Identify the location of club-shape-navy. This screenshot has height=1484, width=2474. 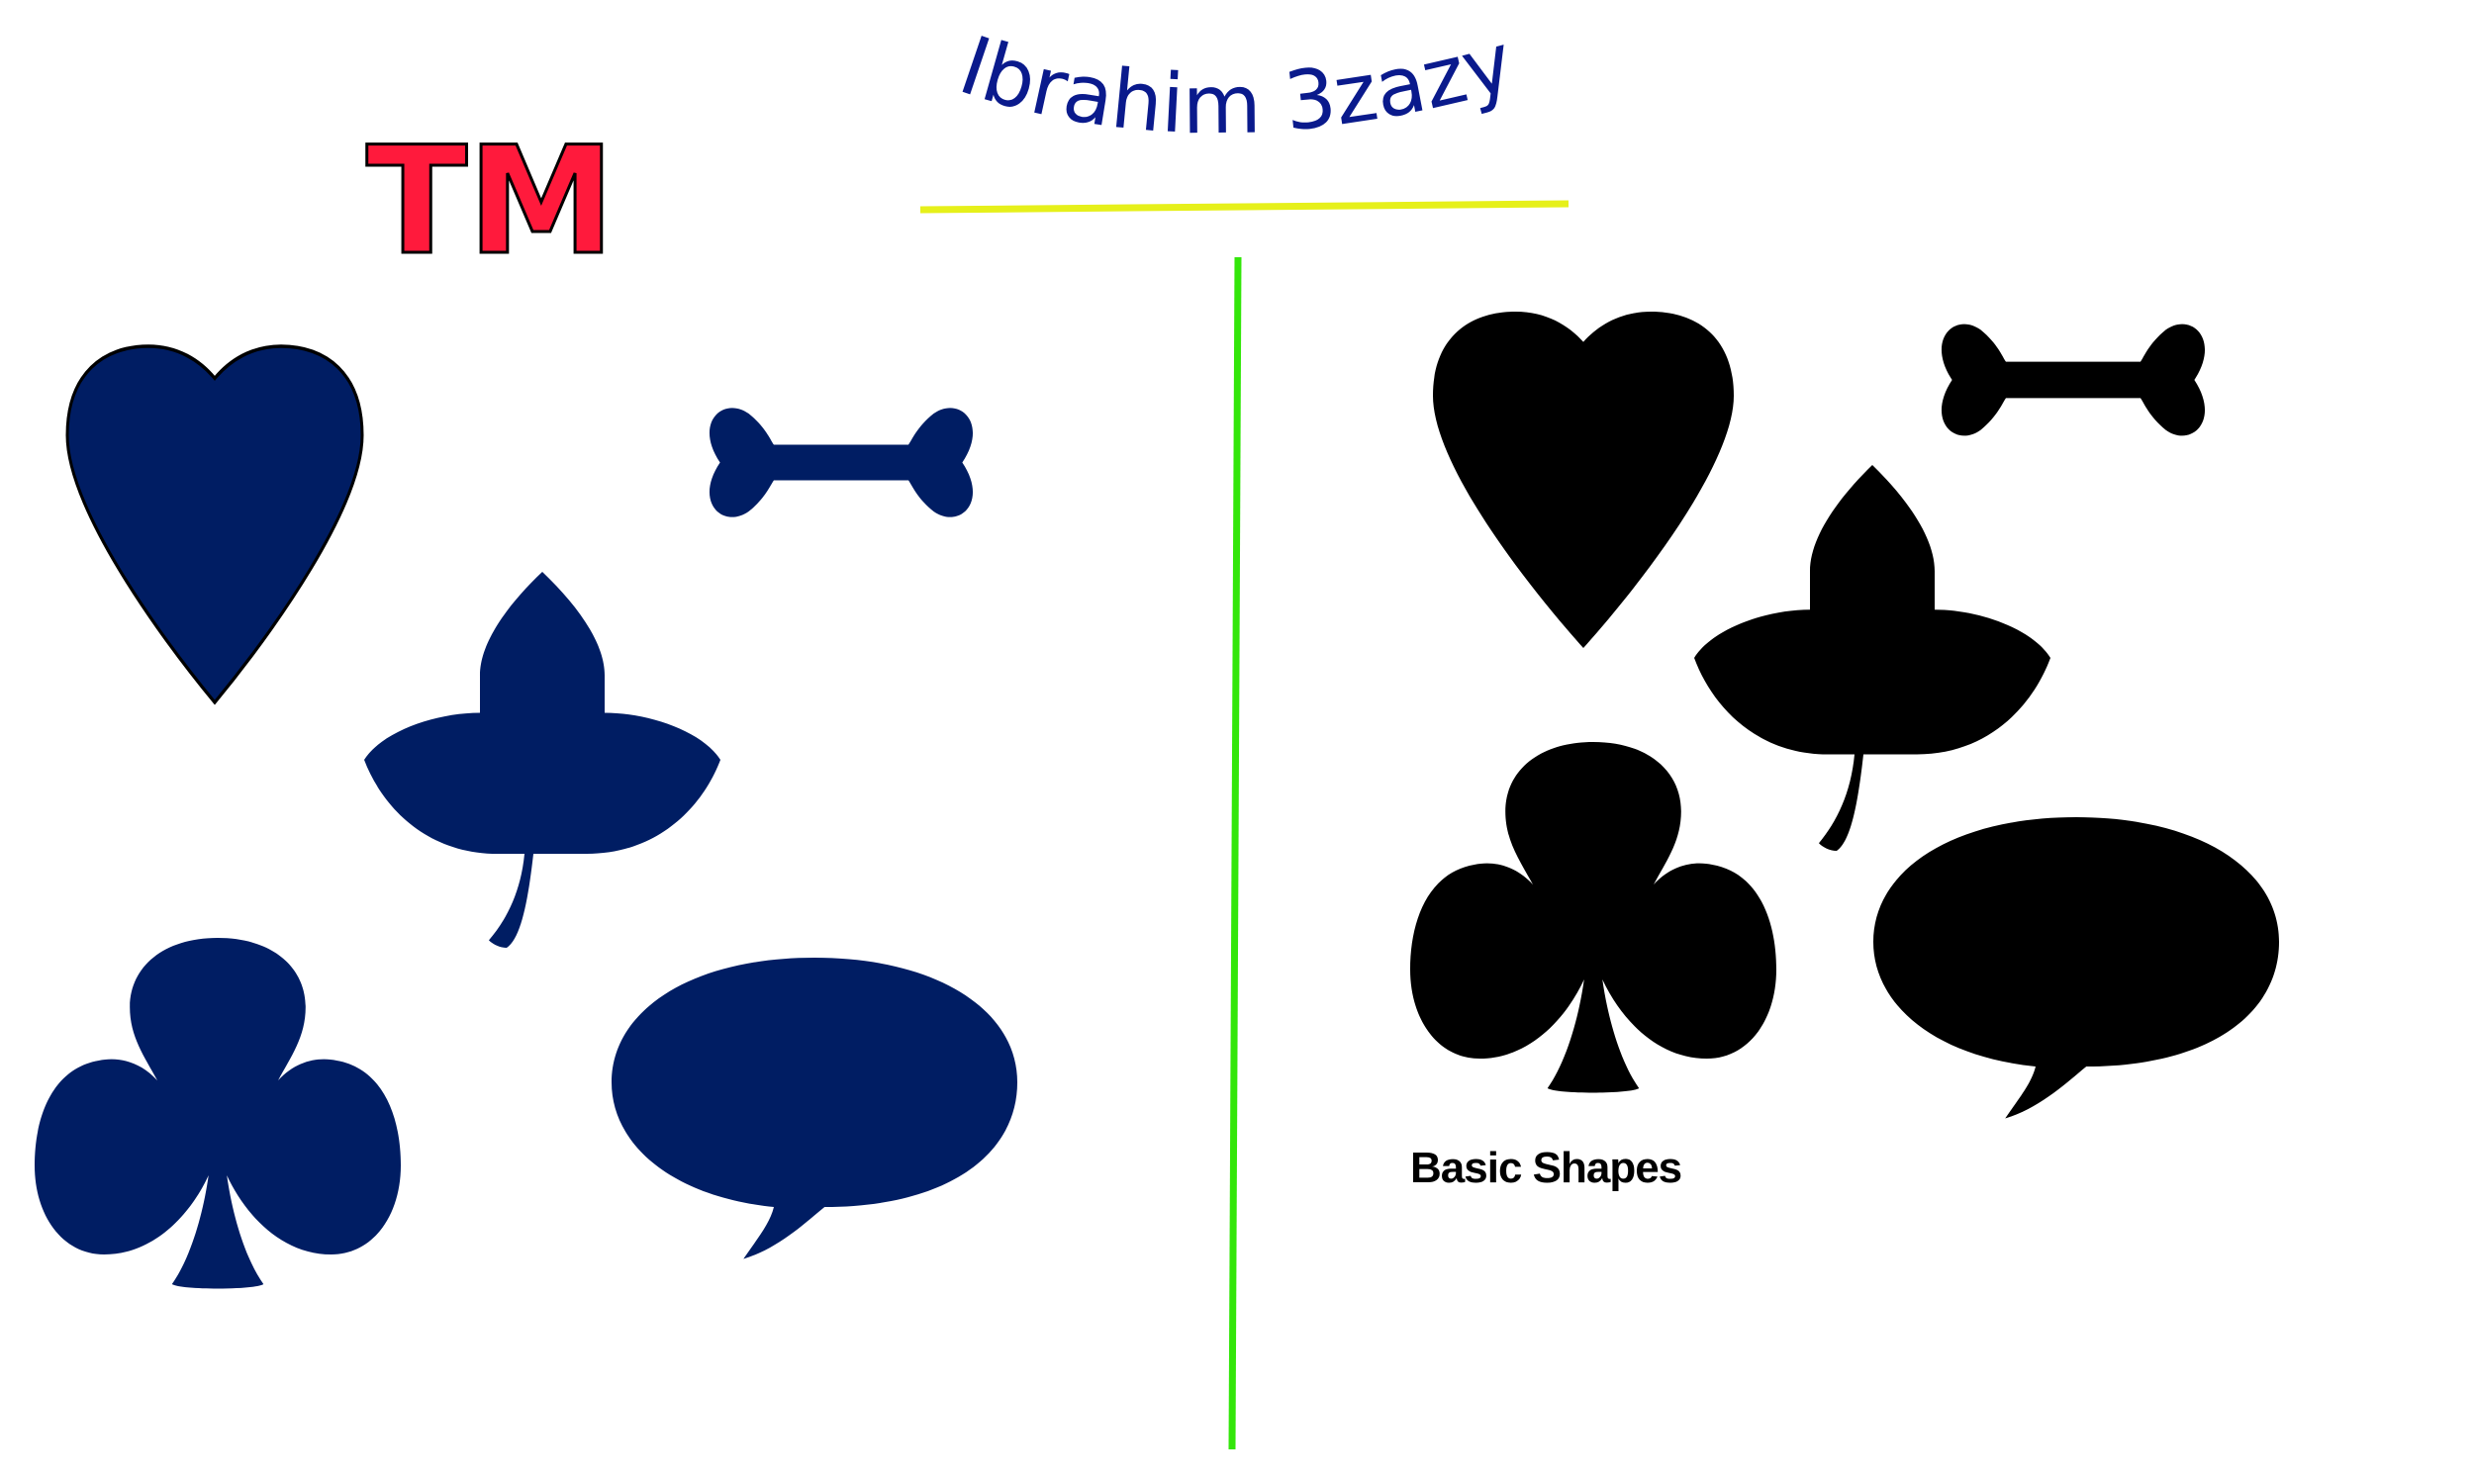
(218, 1113).